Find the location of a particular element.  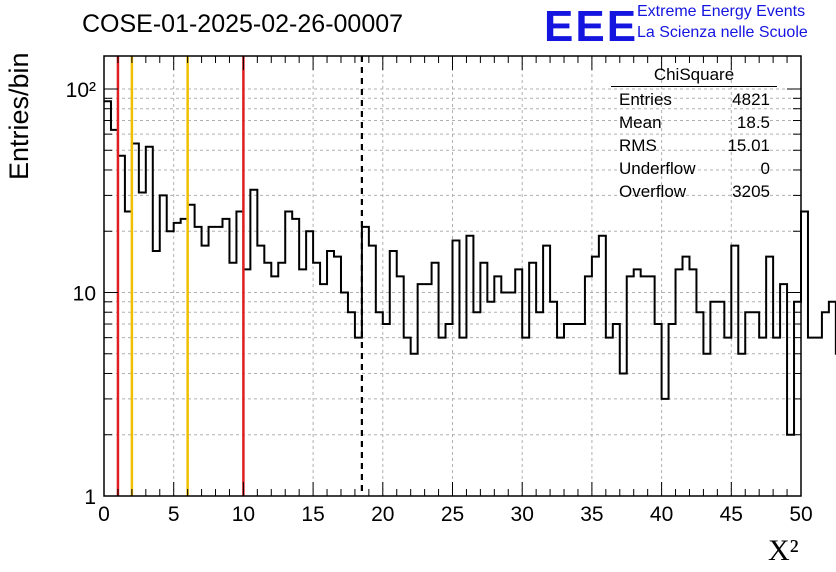

stats-row-overflow: Overflow 3205 is located at coordinates (694, 191).